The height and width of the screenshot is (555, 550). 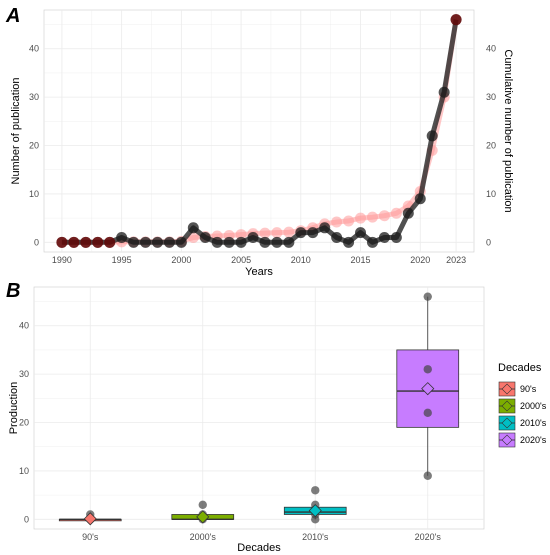 What do you see at coordinates (62, 260) in the screenshot?
I see `x-tick-label: 1990` at bounding box center [62, 260].